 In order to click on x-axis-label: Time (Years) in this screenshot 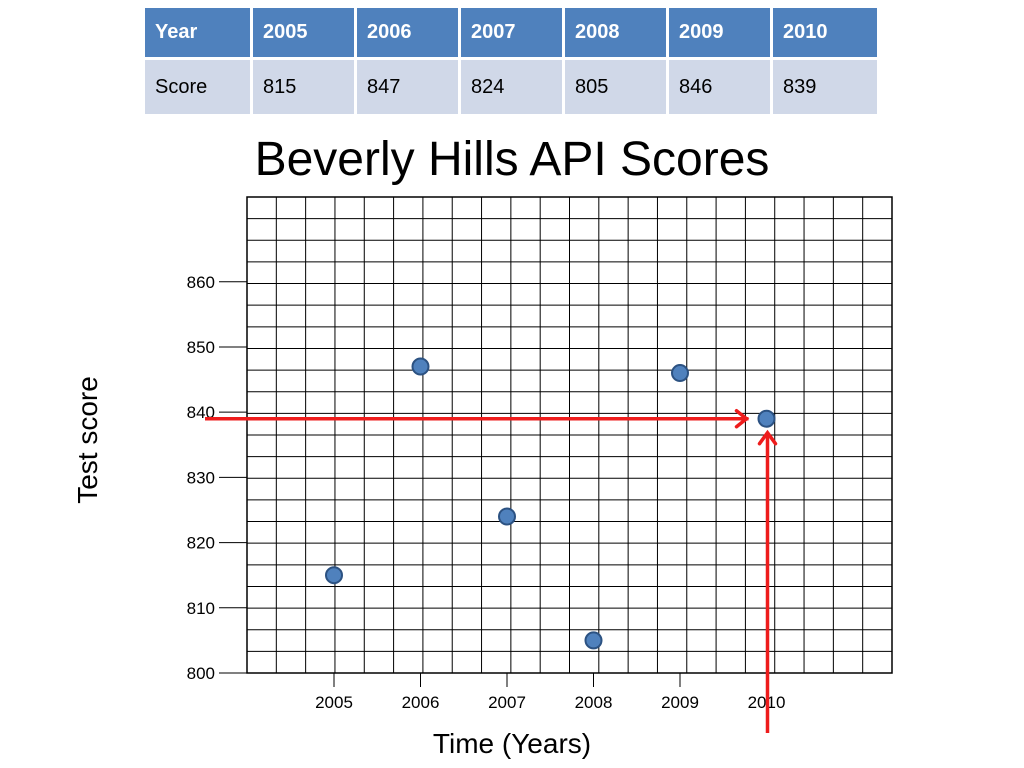, I will do `click(512, 743)`.